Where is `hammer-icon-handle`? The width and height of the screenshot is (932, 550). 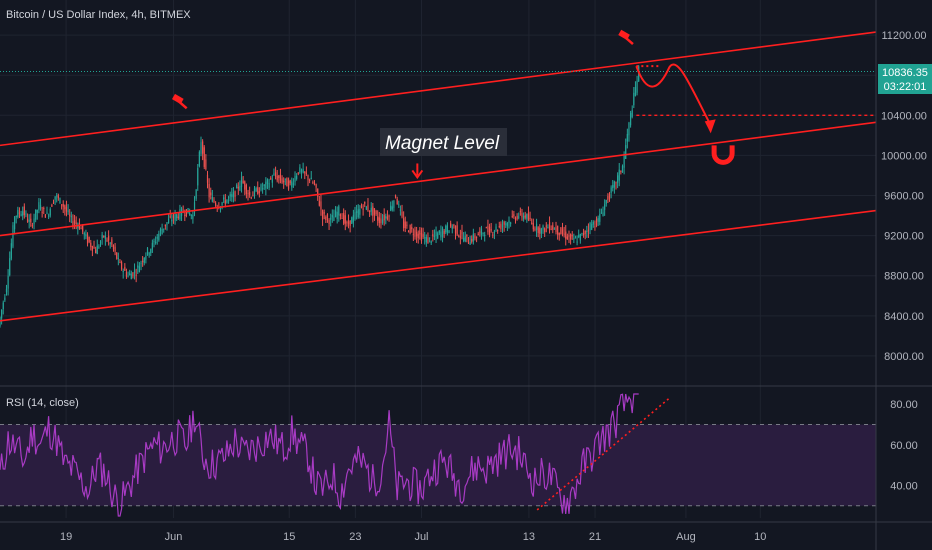 hammer-icon-handle is located at coordinates (629, 41).